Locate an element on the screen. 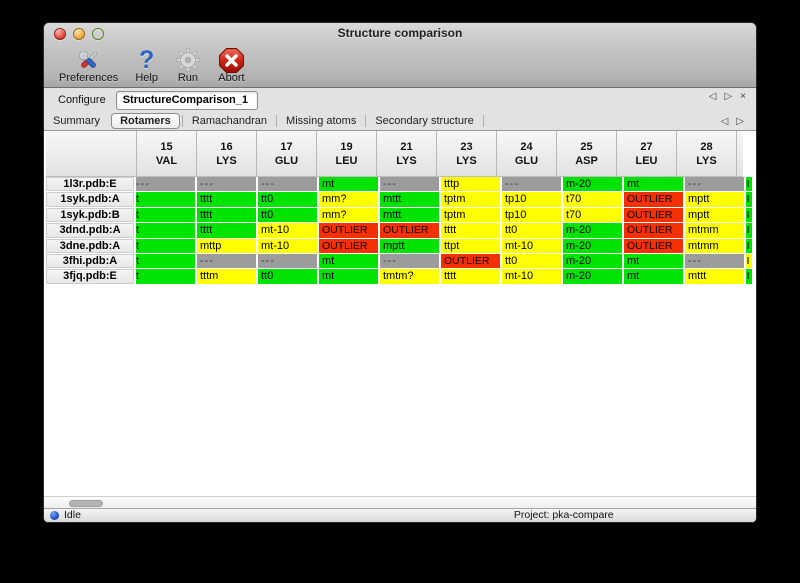 The image size is (800, 583). row-label: 3fhi.pdb:A is located at coordinates (90, 261).